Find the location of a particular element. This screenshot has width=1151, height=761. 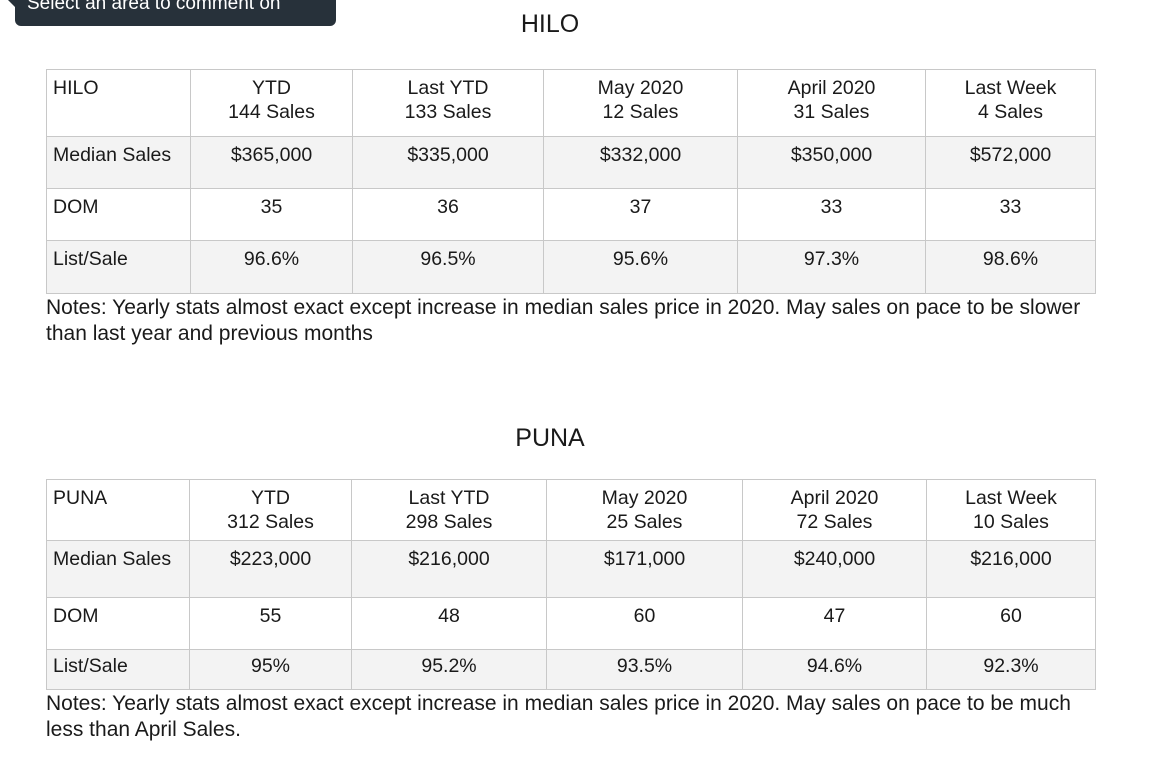

table-header-cell: HILO is located at coordinates (118, 103).